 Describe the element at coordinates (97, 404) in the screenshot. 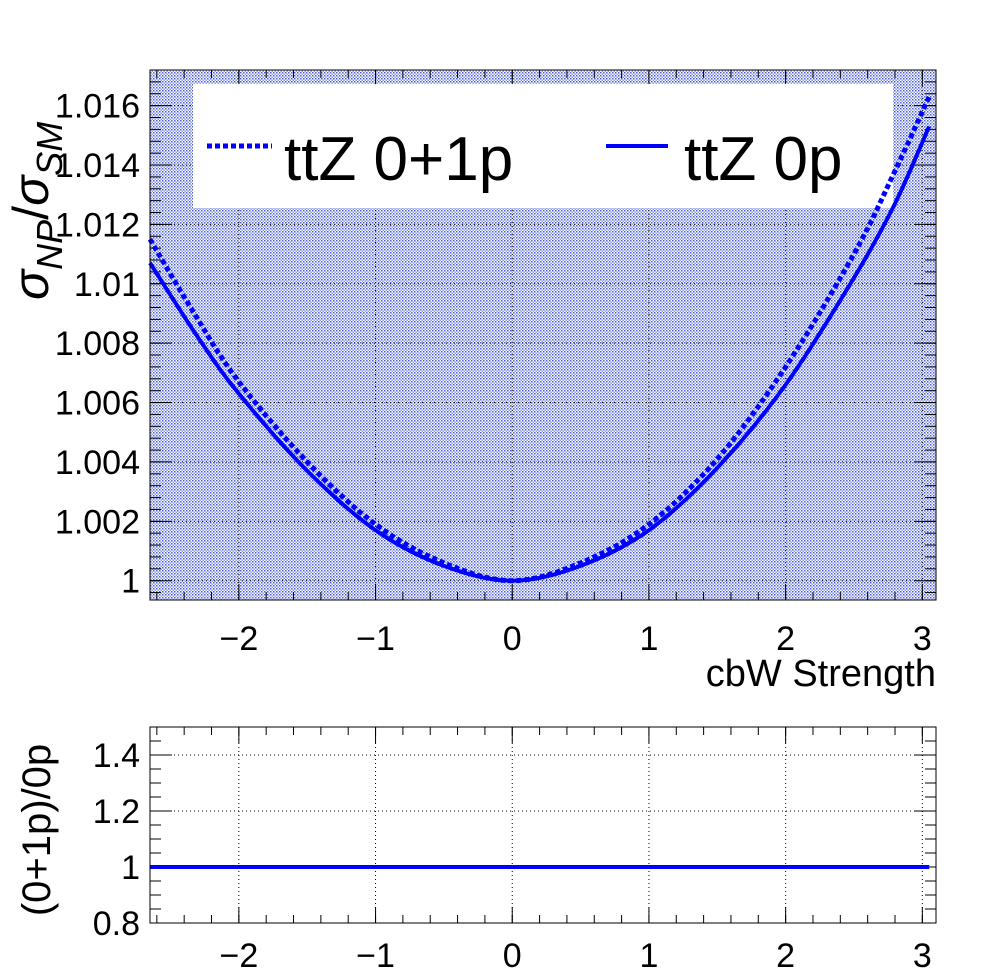

I see `y-tick-label: 1.006` at that location.